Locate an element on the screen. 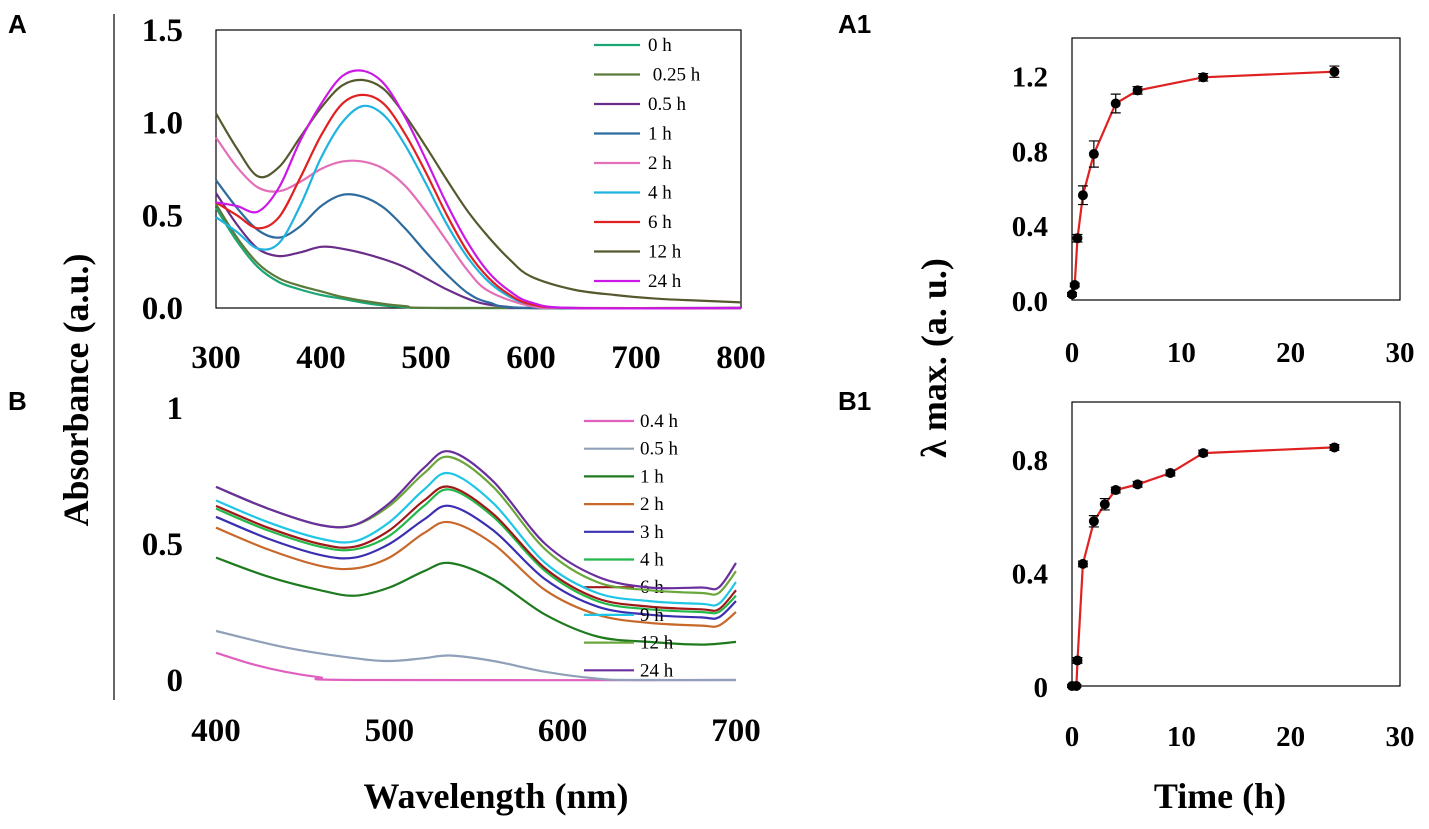 The image size is (1429, 829). legend-label-b-4: 3 h is located at coordinates (652, 532).